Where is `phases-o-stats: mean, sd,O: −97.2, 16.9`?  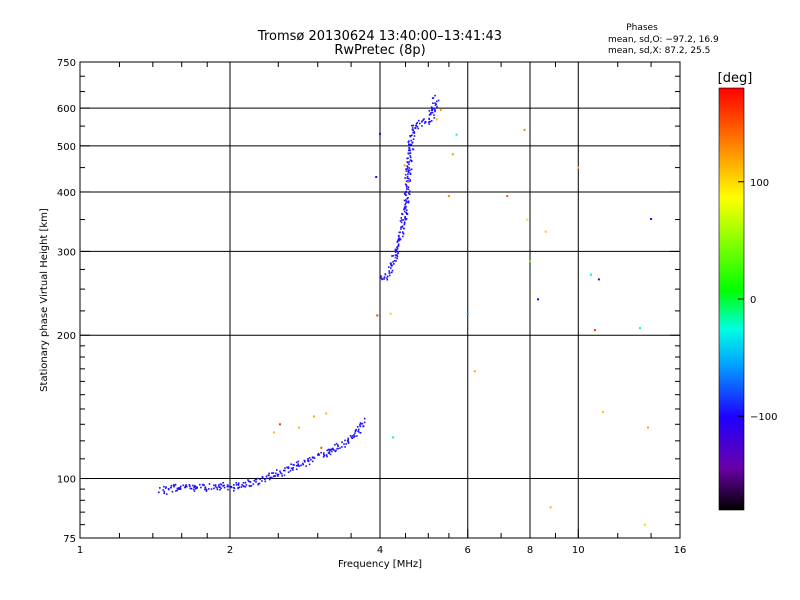
phases-o-stats: mean, sd,O: −97.2, 16.9 is located at coordinates (663, 40).